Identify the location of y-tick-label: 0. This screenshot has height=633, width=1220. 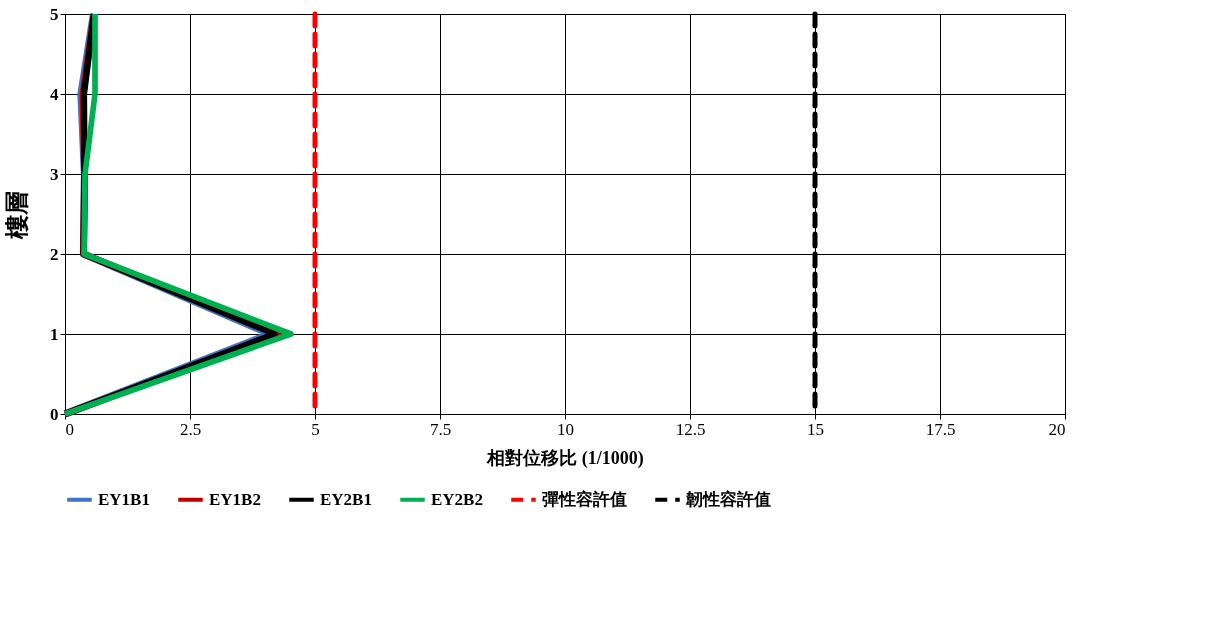
(54, 414).